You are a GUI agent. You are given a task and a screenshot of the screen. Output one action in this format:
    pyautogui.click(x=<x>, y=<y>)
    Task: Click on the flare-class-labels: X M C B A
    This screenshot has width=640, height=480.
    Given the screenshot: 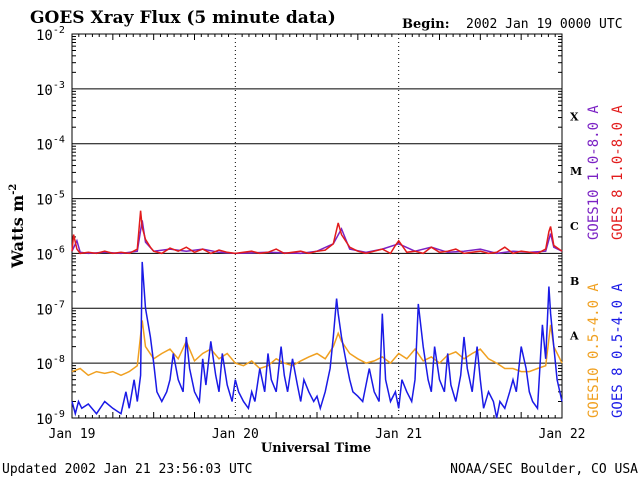 What is the action you would take?
    pyautogui.click(x=575, y=226)
    